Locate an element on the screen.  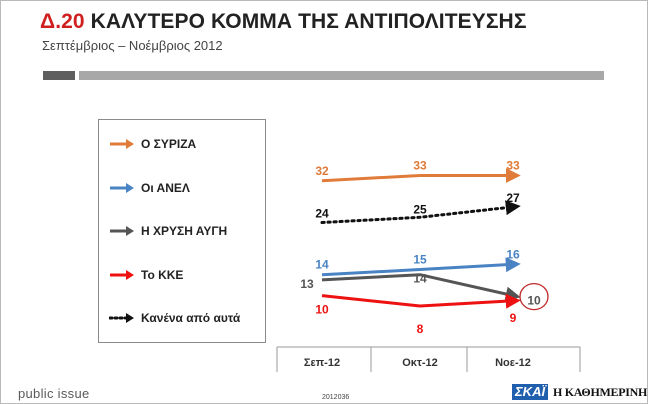
legend-item-ο-συριζα: Ο ΣΥΡΙΖΑ is located at coordinates (152, 144).